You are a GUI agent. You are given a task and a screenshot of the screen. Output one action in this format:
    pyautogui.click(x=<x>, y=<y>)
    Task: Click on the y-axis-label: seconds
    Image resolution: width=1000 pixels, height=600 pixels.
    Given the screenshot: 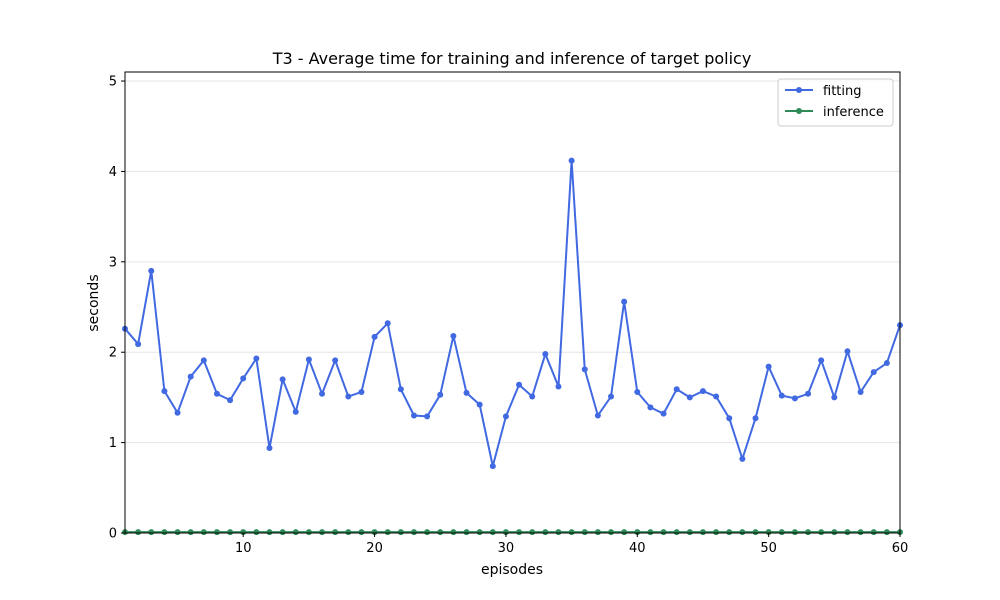 What is the action you would take?
    pyautogui.click(x=94, y=302)
    